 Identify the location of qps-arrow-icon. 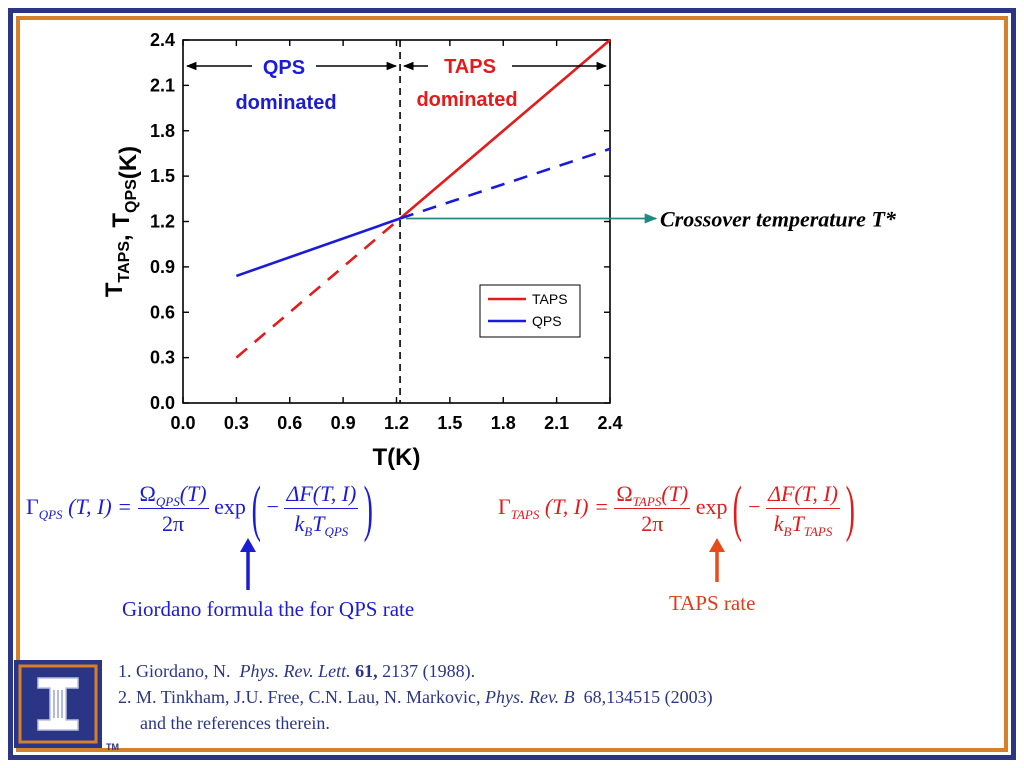
(248, 564).